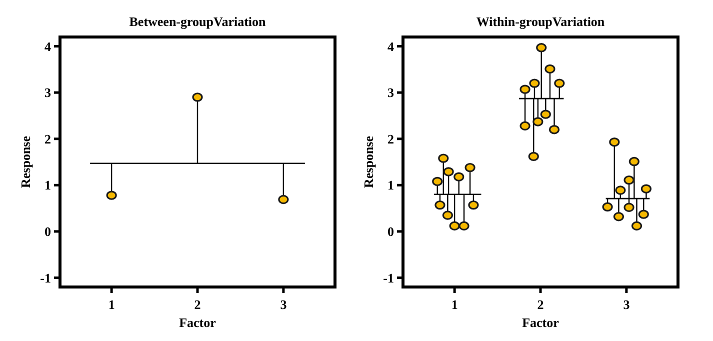 The height and width of the screenshot is (341, 713). Describe the element at coordinates (541, 21) in the screenshot. I see `chart-title: Within-groupVariation` at that location.